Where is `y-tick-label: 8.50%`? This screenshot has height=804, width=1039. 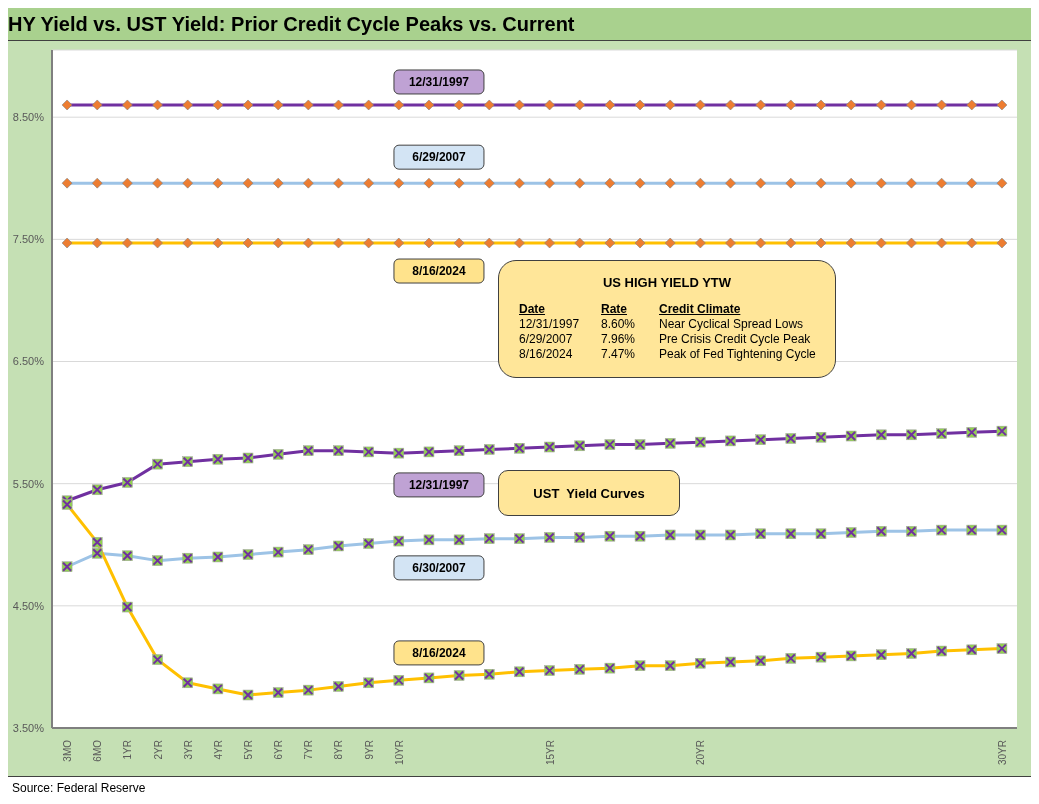
y-tick-label: 8.50% is located at coordinates (28, 117).